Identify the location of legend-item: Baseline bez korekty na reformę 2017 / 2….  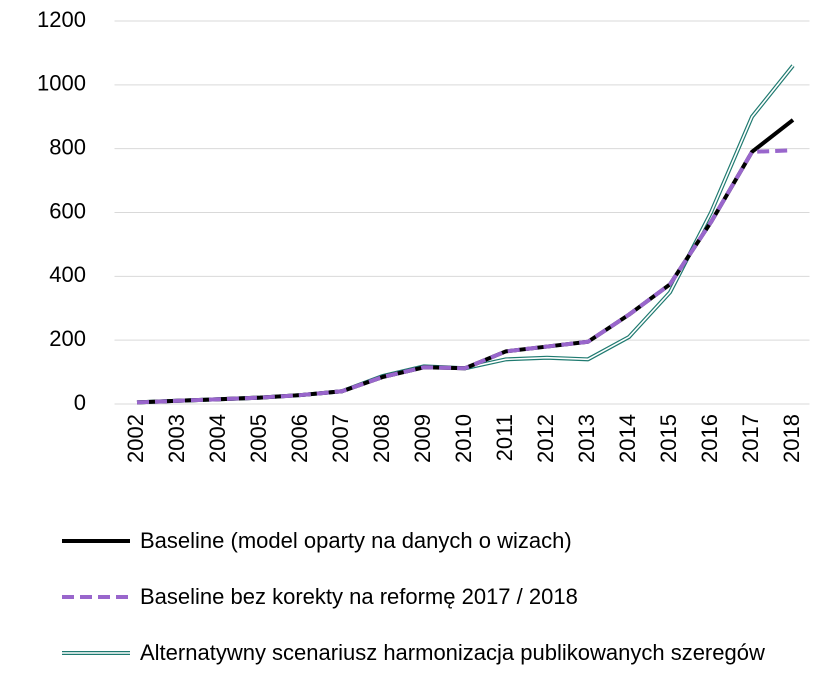
(430, 597).